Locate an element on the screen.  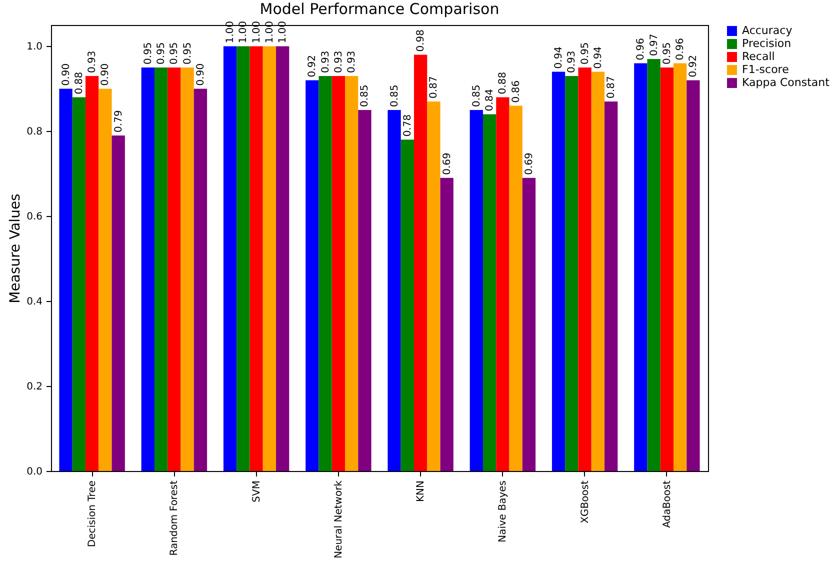
x-tick-label: KNN is located at coordinates (421, 491).